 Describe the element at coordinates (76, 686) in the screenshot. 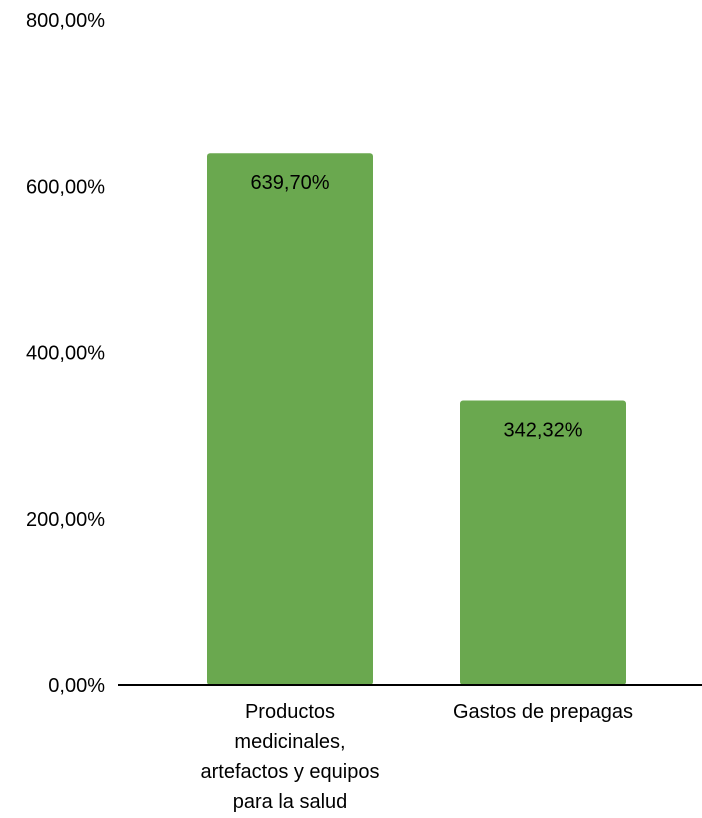

I see `y-tick-label: 0,00%` at that location.